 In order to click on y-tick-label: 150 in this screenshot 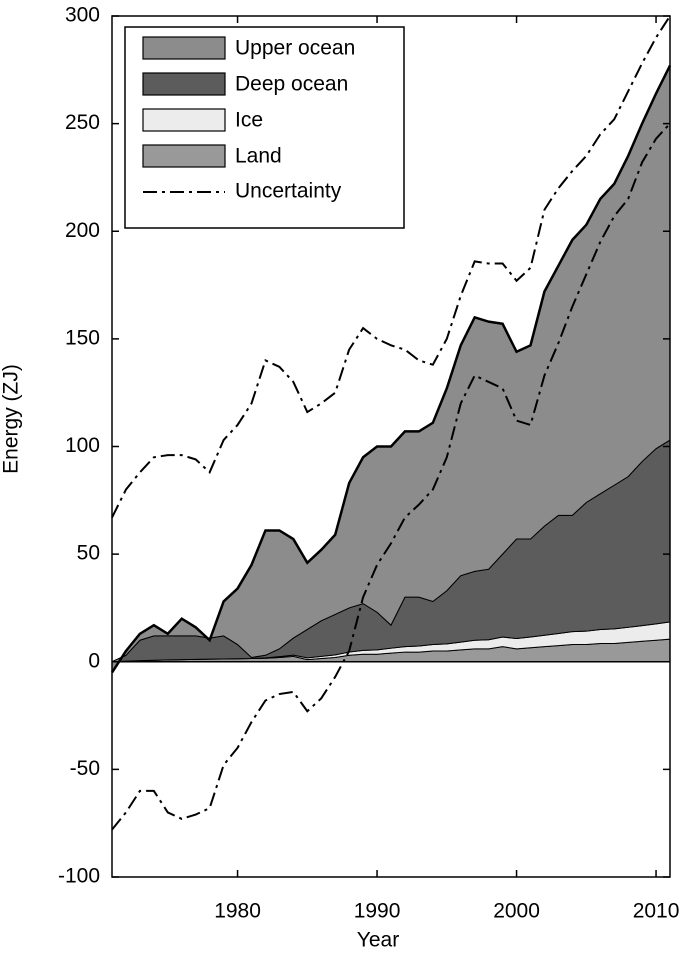, I will do `click(82, 337)`.